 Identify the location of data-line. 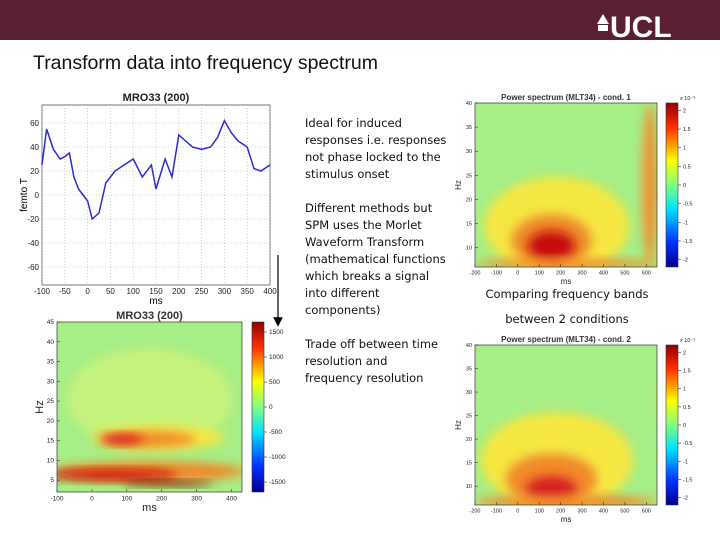
(156, 169).